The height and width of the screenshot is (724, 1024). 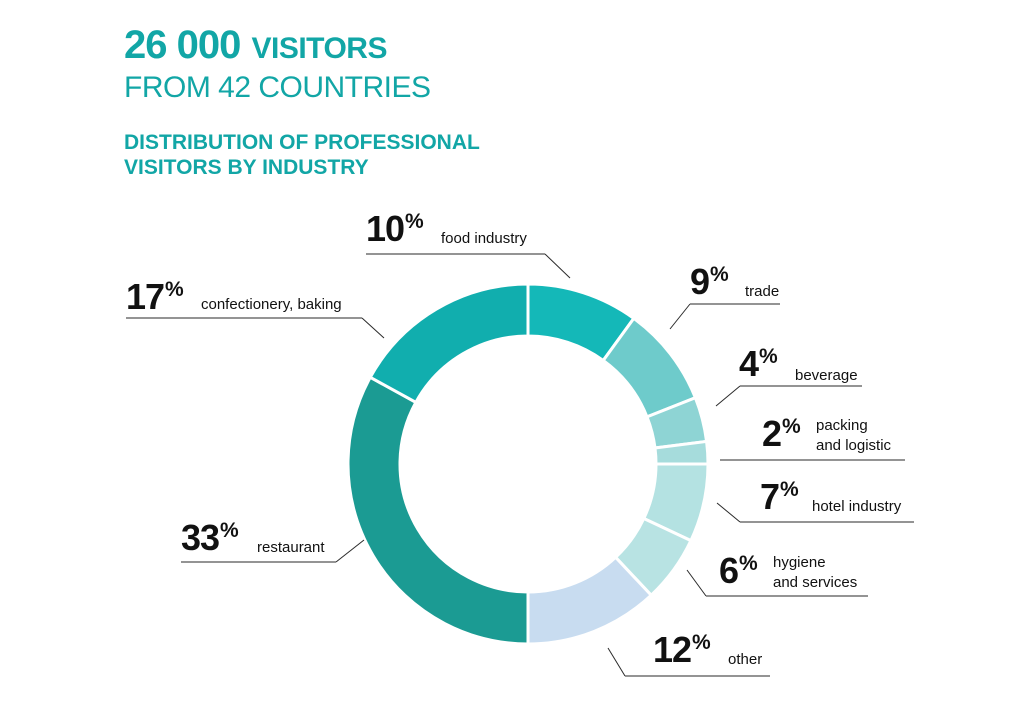 I want to click on label-packing-line-2: and logistic, so click(x=854, y=445).